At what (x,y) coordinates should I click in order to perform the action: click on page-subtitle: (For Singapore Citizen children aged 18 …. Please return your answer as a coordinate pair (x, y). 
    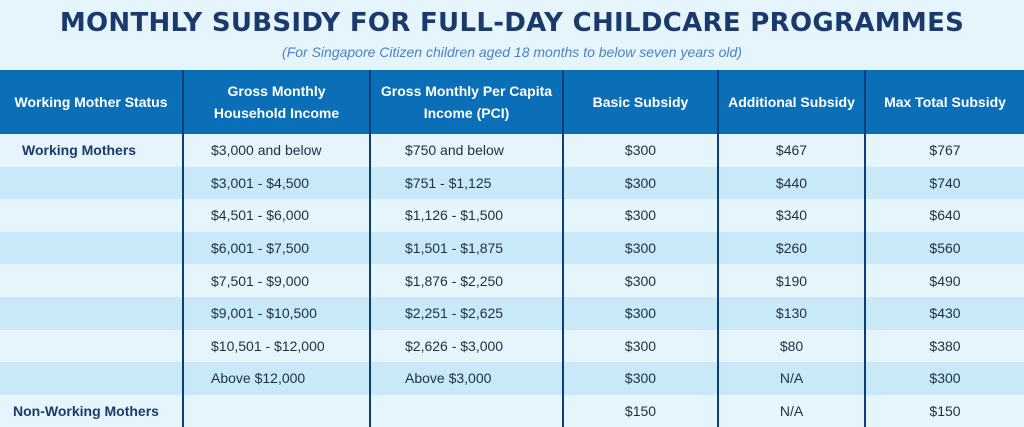
    Looking at the image, I should click on (512, 52).